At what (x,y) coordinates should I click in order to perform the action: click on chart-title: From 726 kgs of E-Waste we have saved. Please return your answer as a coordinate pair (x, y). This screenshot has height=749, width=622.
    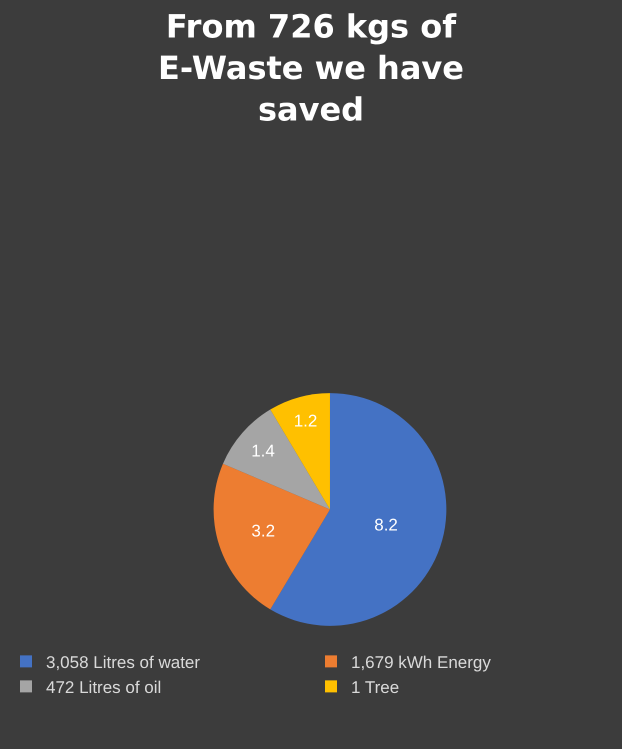
    Looking at the image, I should click on (311, 68).